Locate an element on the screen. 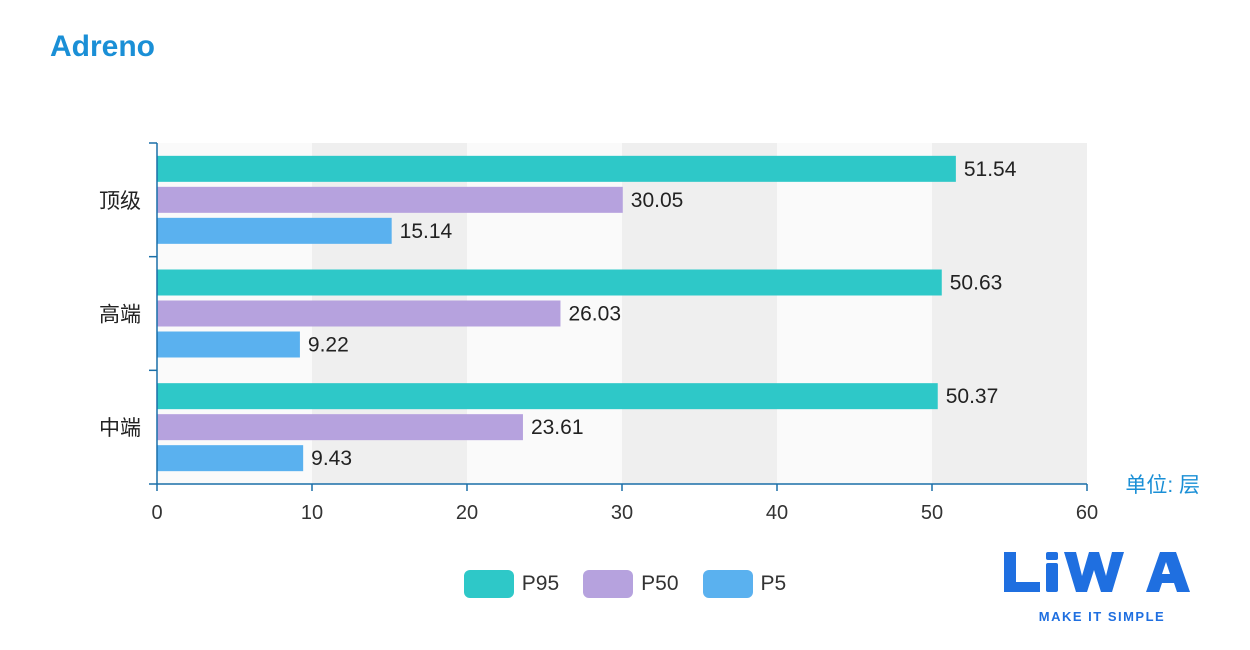 The image size is (1250, 650). data-label: 50.63 is located at coordinates (976, 283).